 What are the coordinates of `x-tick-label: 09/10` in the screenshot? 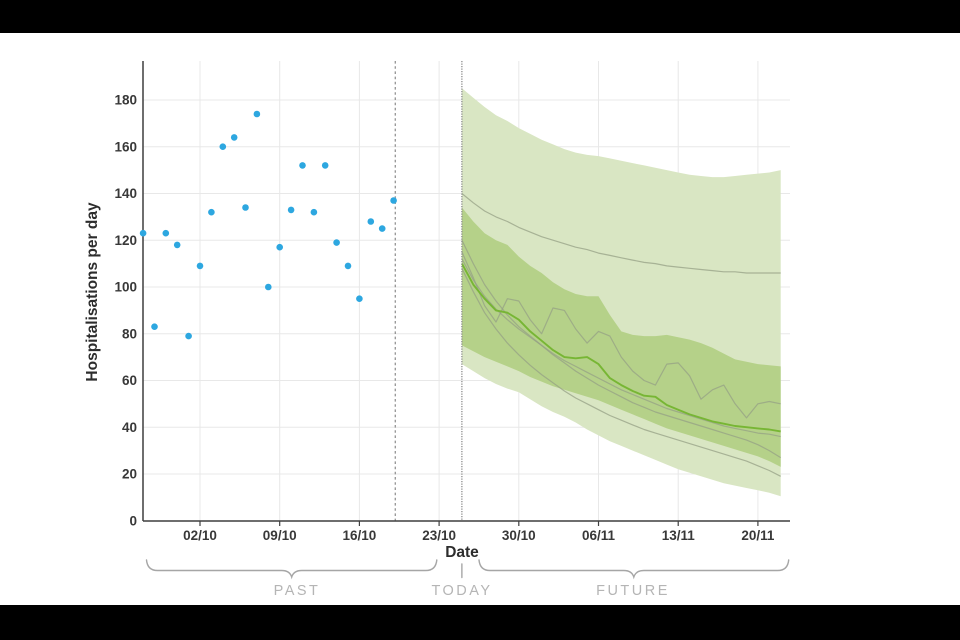 It's located at (280, 535).